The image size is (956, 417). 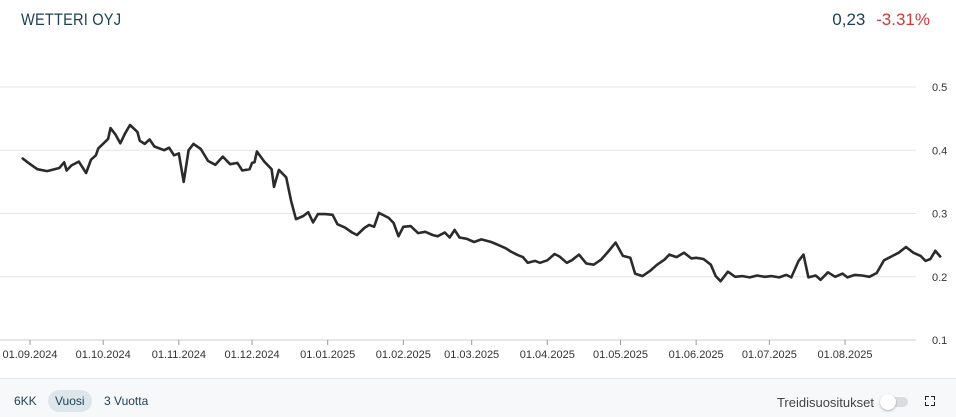 I want to click on chart-footer: 6KK Vuosi 3 Vuotta Treidisuositukset, so click(x=478, y=397).